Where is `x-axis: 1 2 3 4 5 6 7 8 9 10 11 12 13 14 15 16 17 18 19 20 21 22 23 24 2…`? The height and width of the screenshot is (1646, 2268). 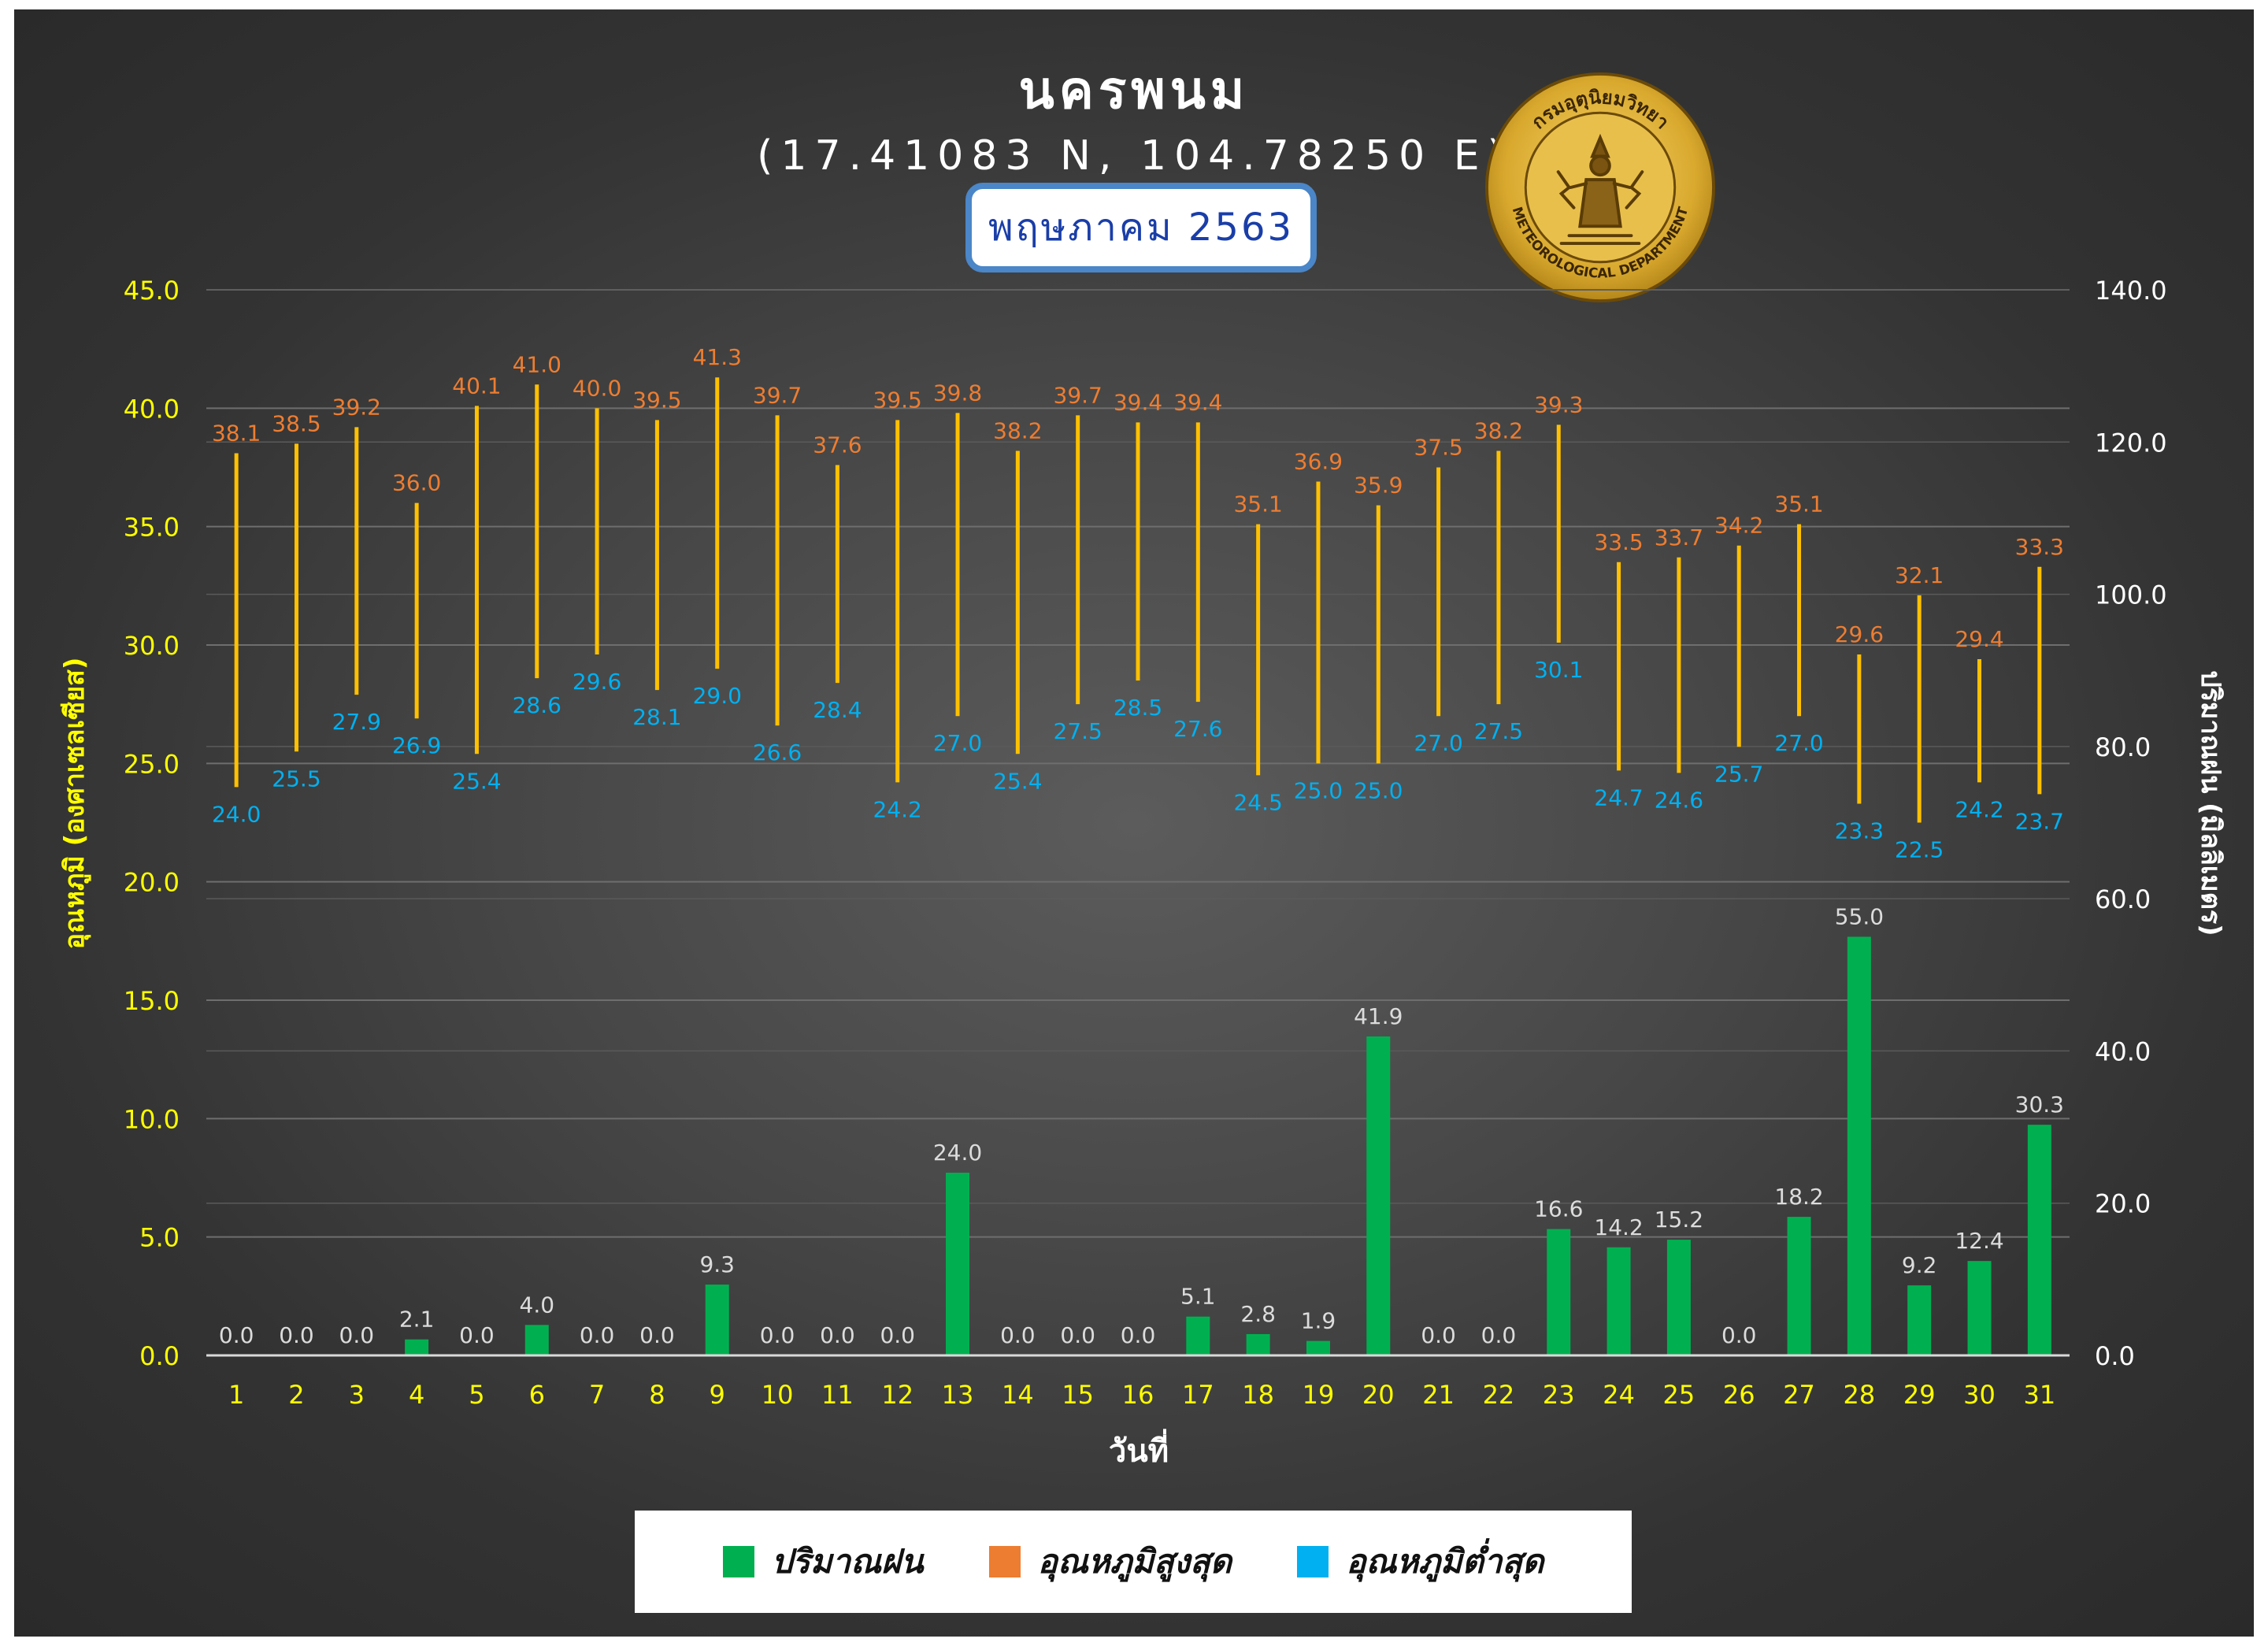
x-axis: 1 2 3 4 5 6 7 8 9 10 11 12 13 14 15 16 17 18 19 20 21 22 23 24 2… is located at coordinates (1138, 1382).